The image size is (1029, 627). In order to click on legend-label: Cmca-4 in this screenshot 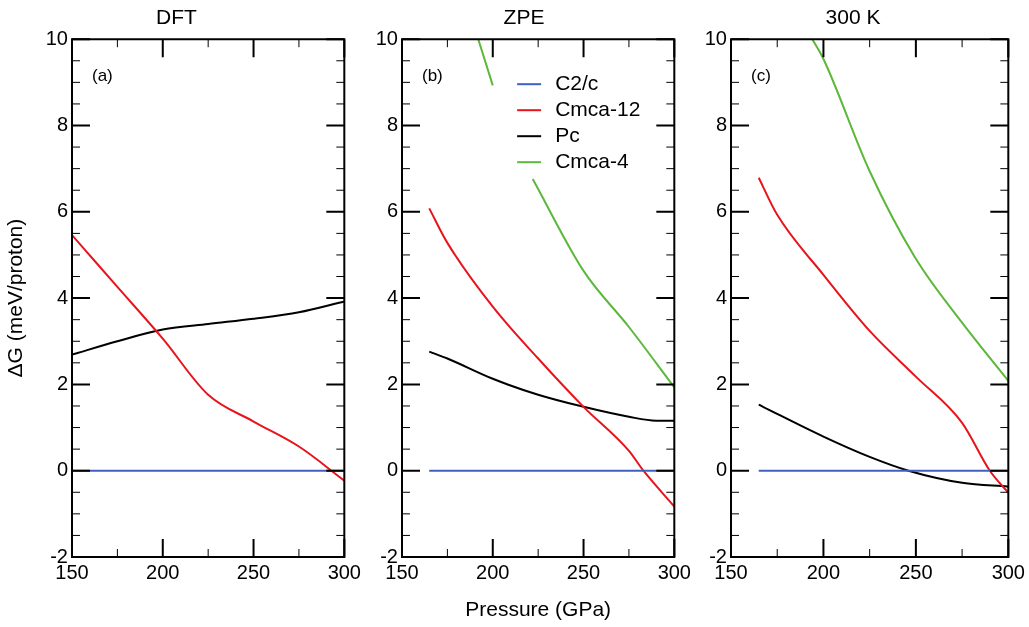, I will do `click(592, 160)`.